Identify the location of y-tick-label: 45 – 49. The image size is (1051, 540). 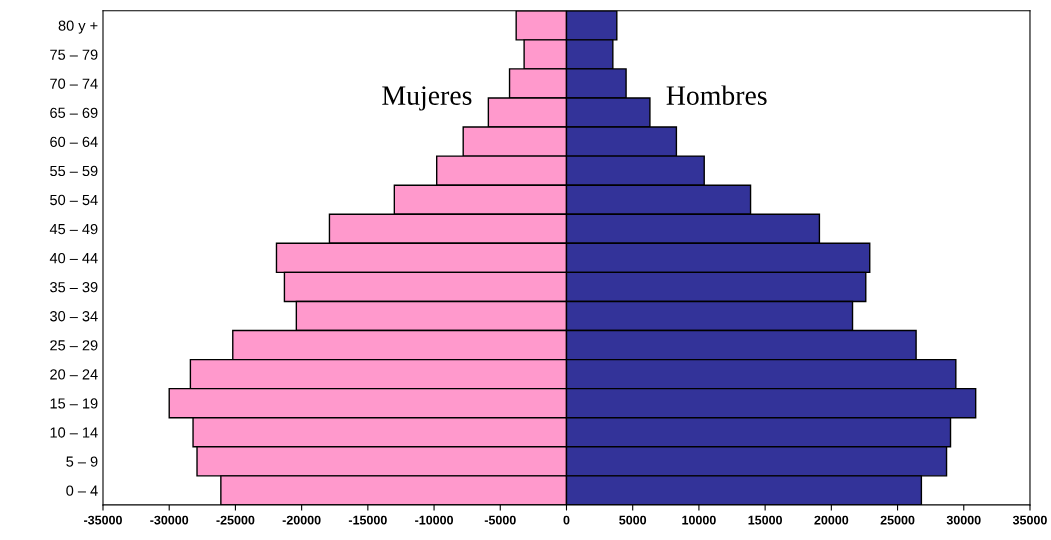
(73, 229).